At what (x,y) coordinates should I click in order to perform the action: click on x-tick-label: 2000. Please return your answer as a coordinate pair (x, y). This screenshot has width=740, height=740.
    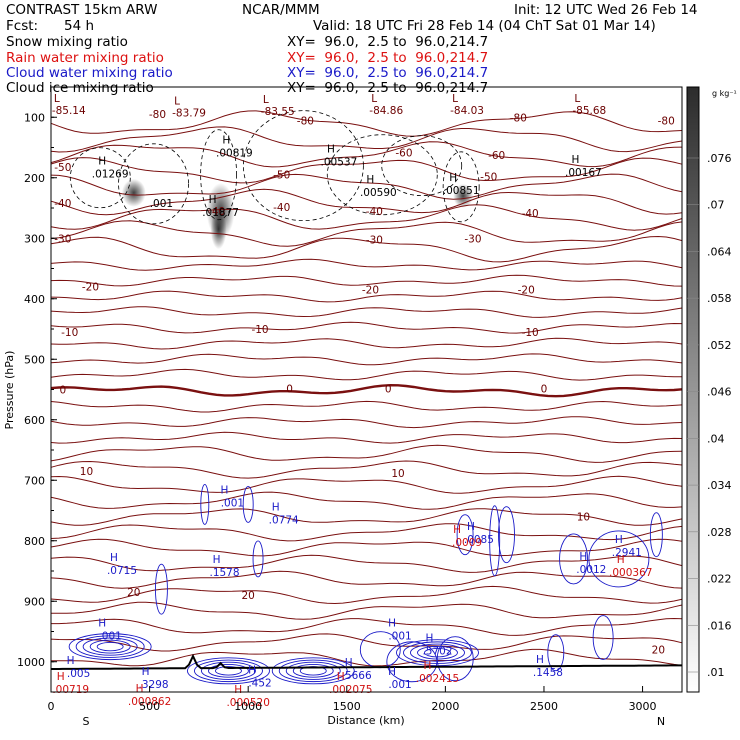
    Looking at the image, I should click on (445, 706).